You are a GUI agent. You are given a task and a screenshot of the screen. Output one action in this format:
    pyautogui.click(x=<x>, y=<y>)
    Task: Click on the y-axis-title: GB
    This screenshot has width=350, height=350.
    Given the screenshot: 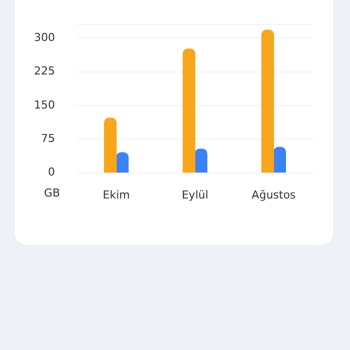 What is the action you would take?
    pyautogui.click(x=52, y=193)
    